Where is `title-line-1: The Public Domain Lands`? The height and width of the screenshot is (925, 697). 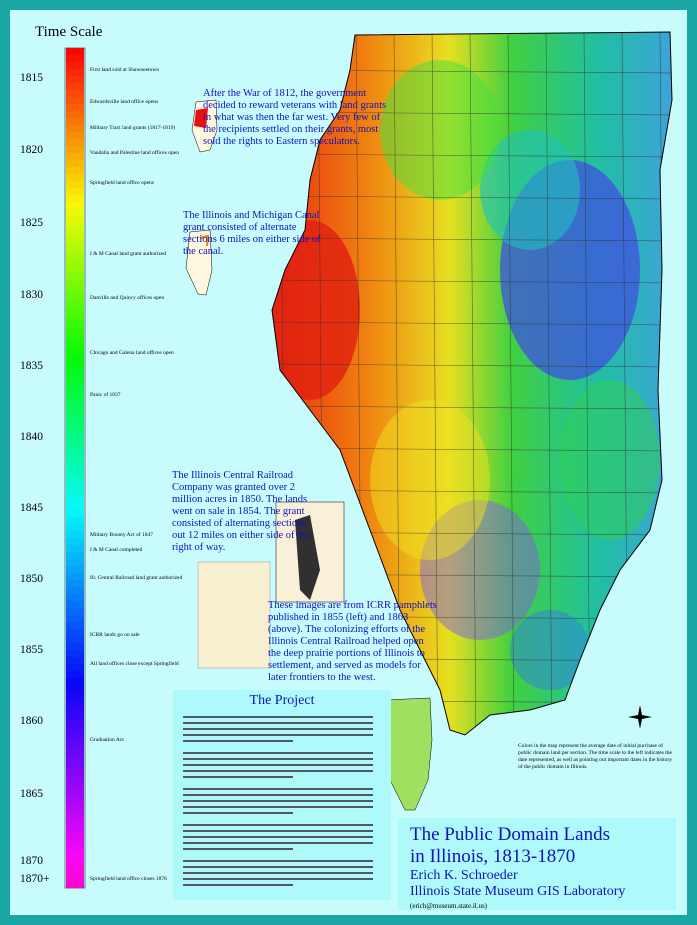 title-line-1: The Public Domain Lands is located at coordinates (510, 834).